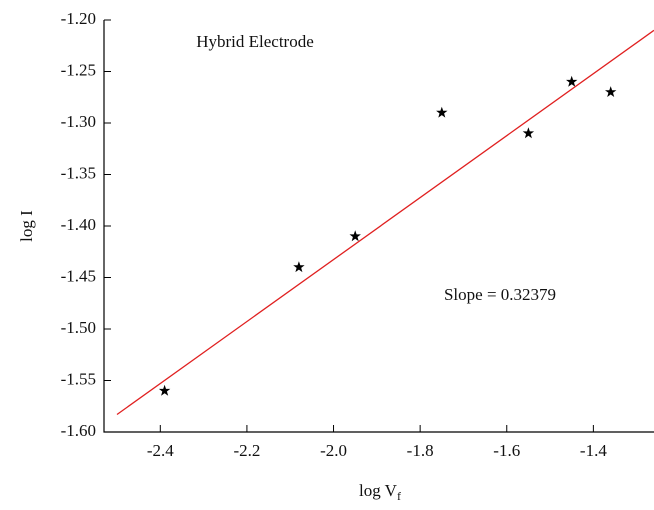 The width and height of the screenshot is (654, 510). Describe the element at coordinates (506, 450) in the screenshot. I see `x-tick-label: -1.6` at that location.